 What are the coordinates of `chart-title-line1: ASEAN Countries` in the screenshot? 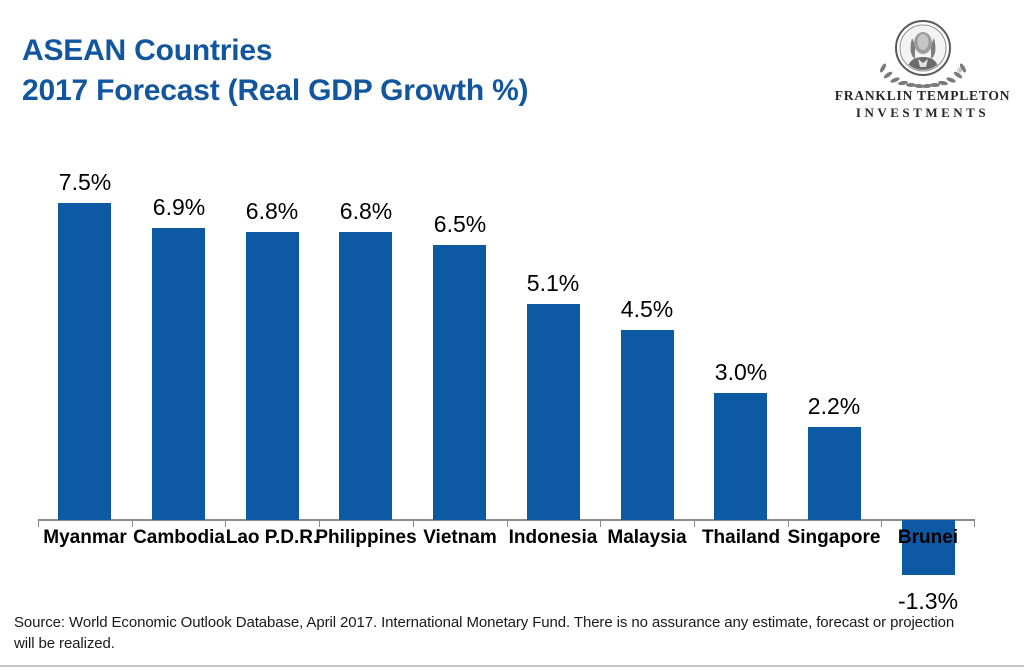 It's located at (147, 50).